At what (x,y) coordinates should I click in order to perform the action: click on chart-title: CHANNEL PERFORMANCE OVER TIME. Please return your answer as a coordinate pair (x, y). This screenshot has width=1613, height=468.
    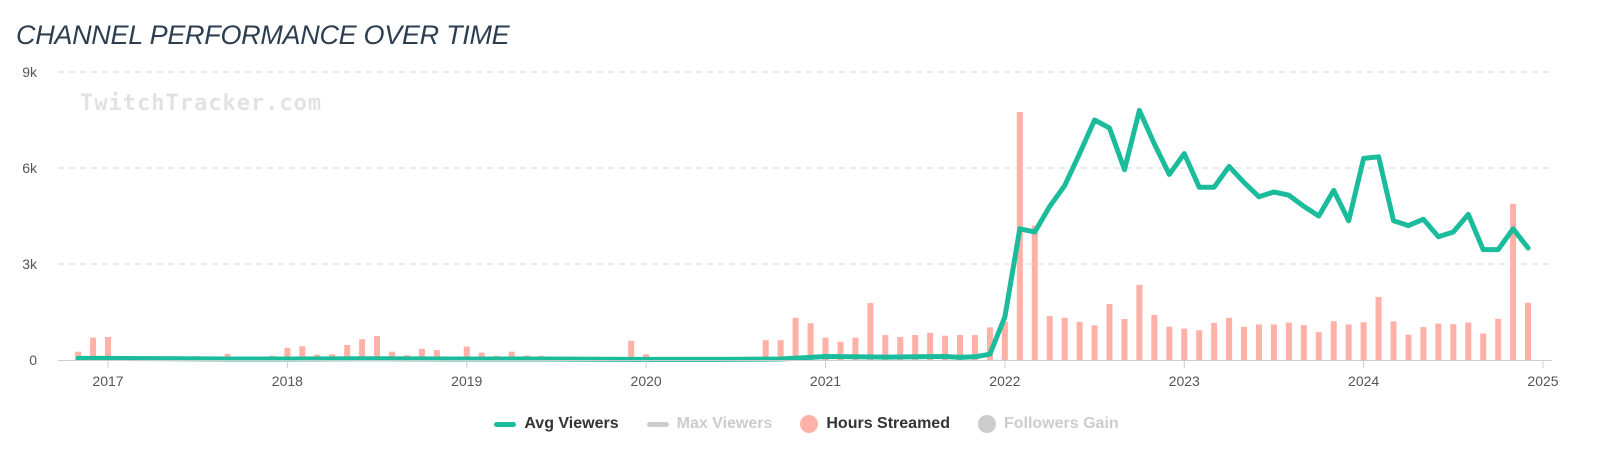
    Looking at the image, I should click on (263, 35).